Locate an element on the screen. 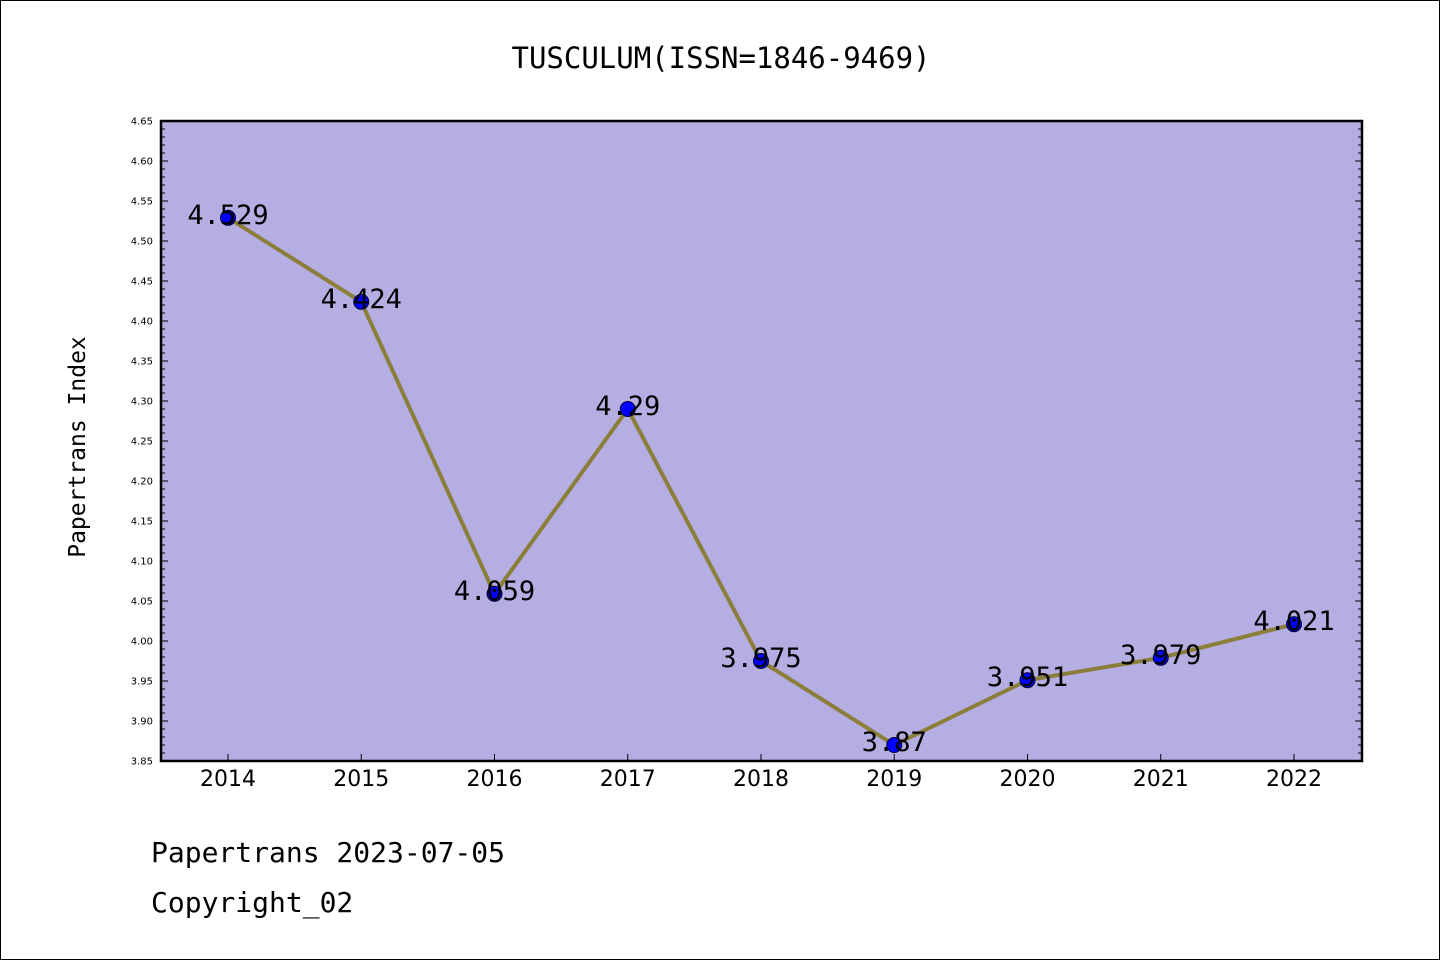 The height and width of the screenshot is (960, 1440). y-tick-label: 4.65 is located at coordinates (142, 122).